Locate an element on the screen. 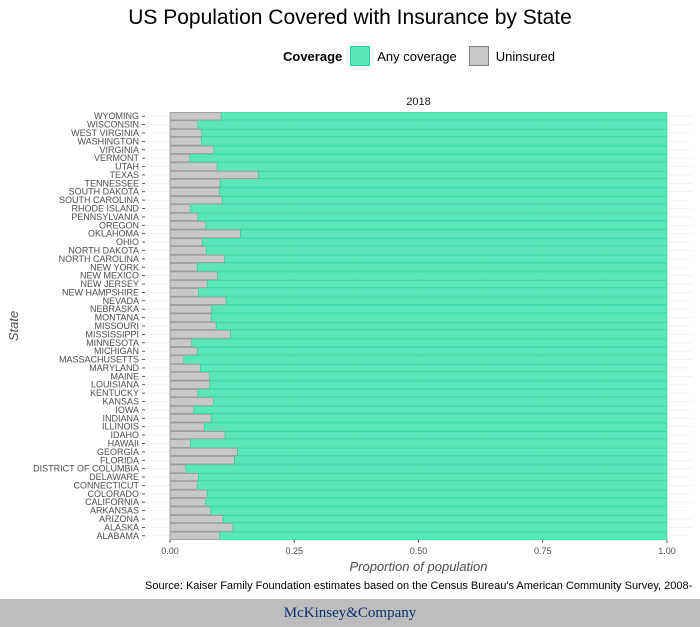 The width and height of the screenshot is (700, 627). y-tick-label: VERMONT is located at coordinates (117, 158).